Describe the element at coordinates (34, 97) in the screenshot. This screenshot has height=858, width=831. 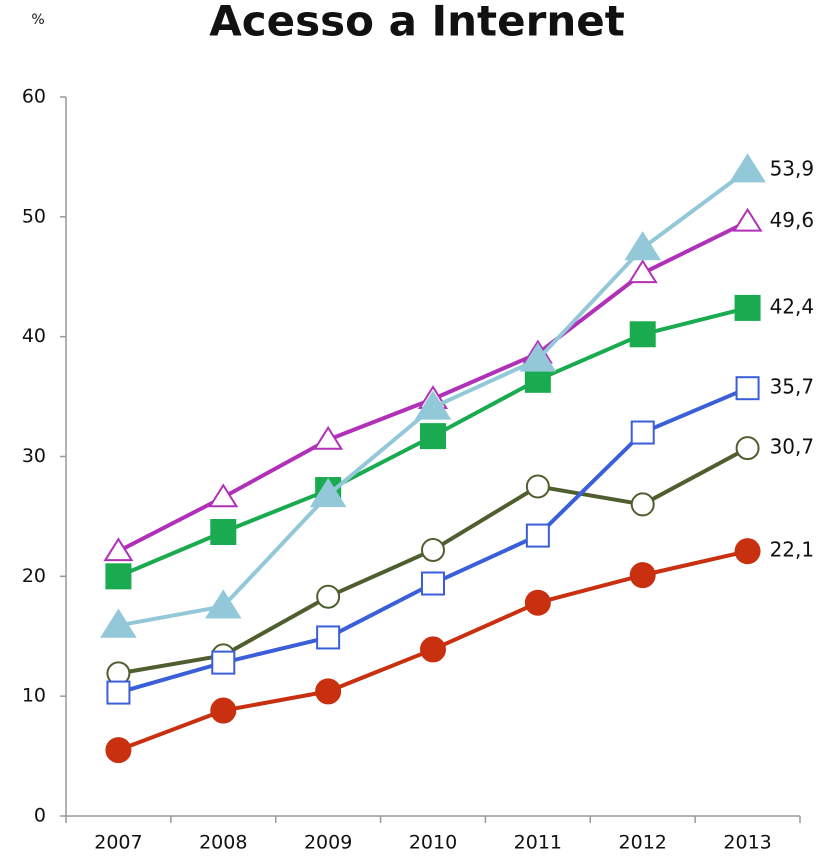
I see `y-tick-label: 60` at that location.